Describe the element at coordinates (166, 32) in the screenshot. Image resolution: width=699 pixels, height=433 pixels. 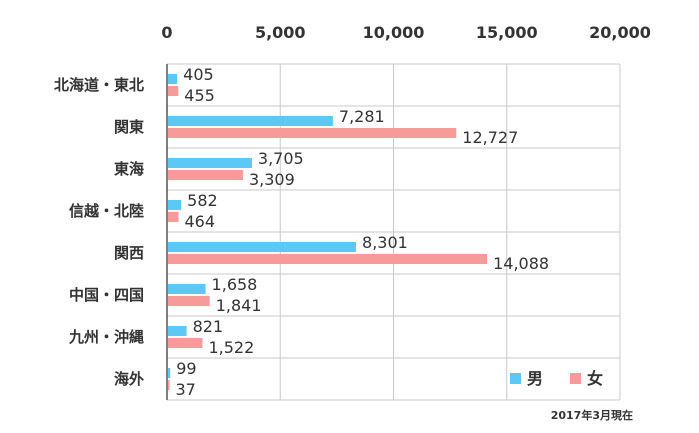
I see `x-tick-label: 0` at that location.